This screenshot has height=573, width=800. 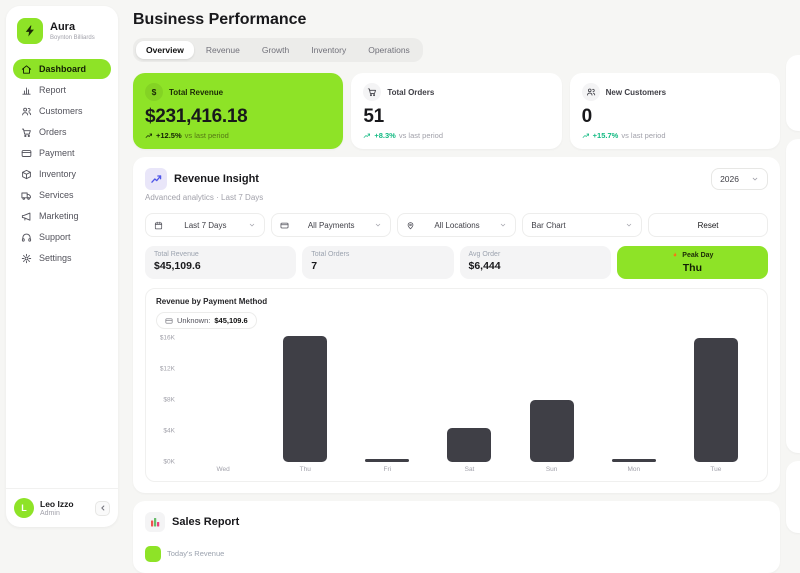 I want to click on x-tick-sat: Sat, so click(x=469, y=469).